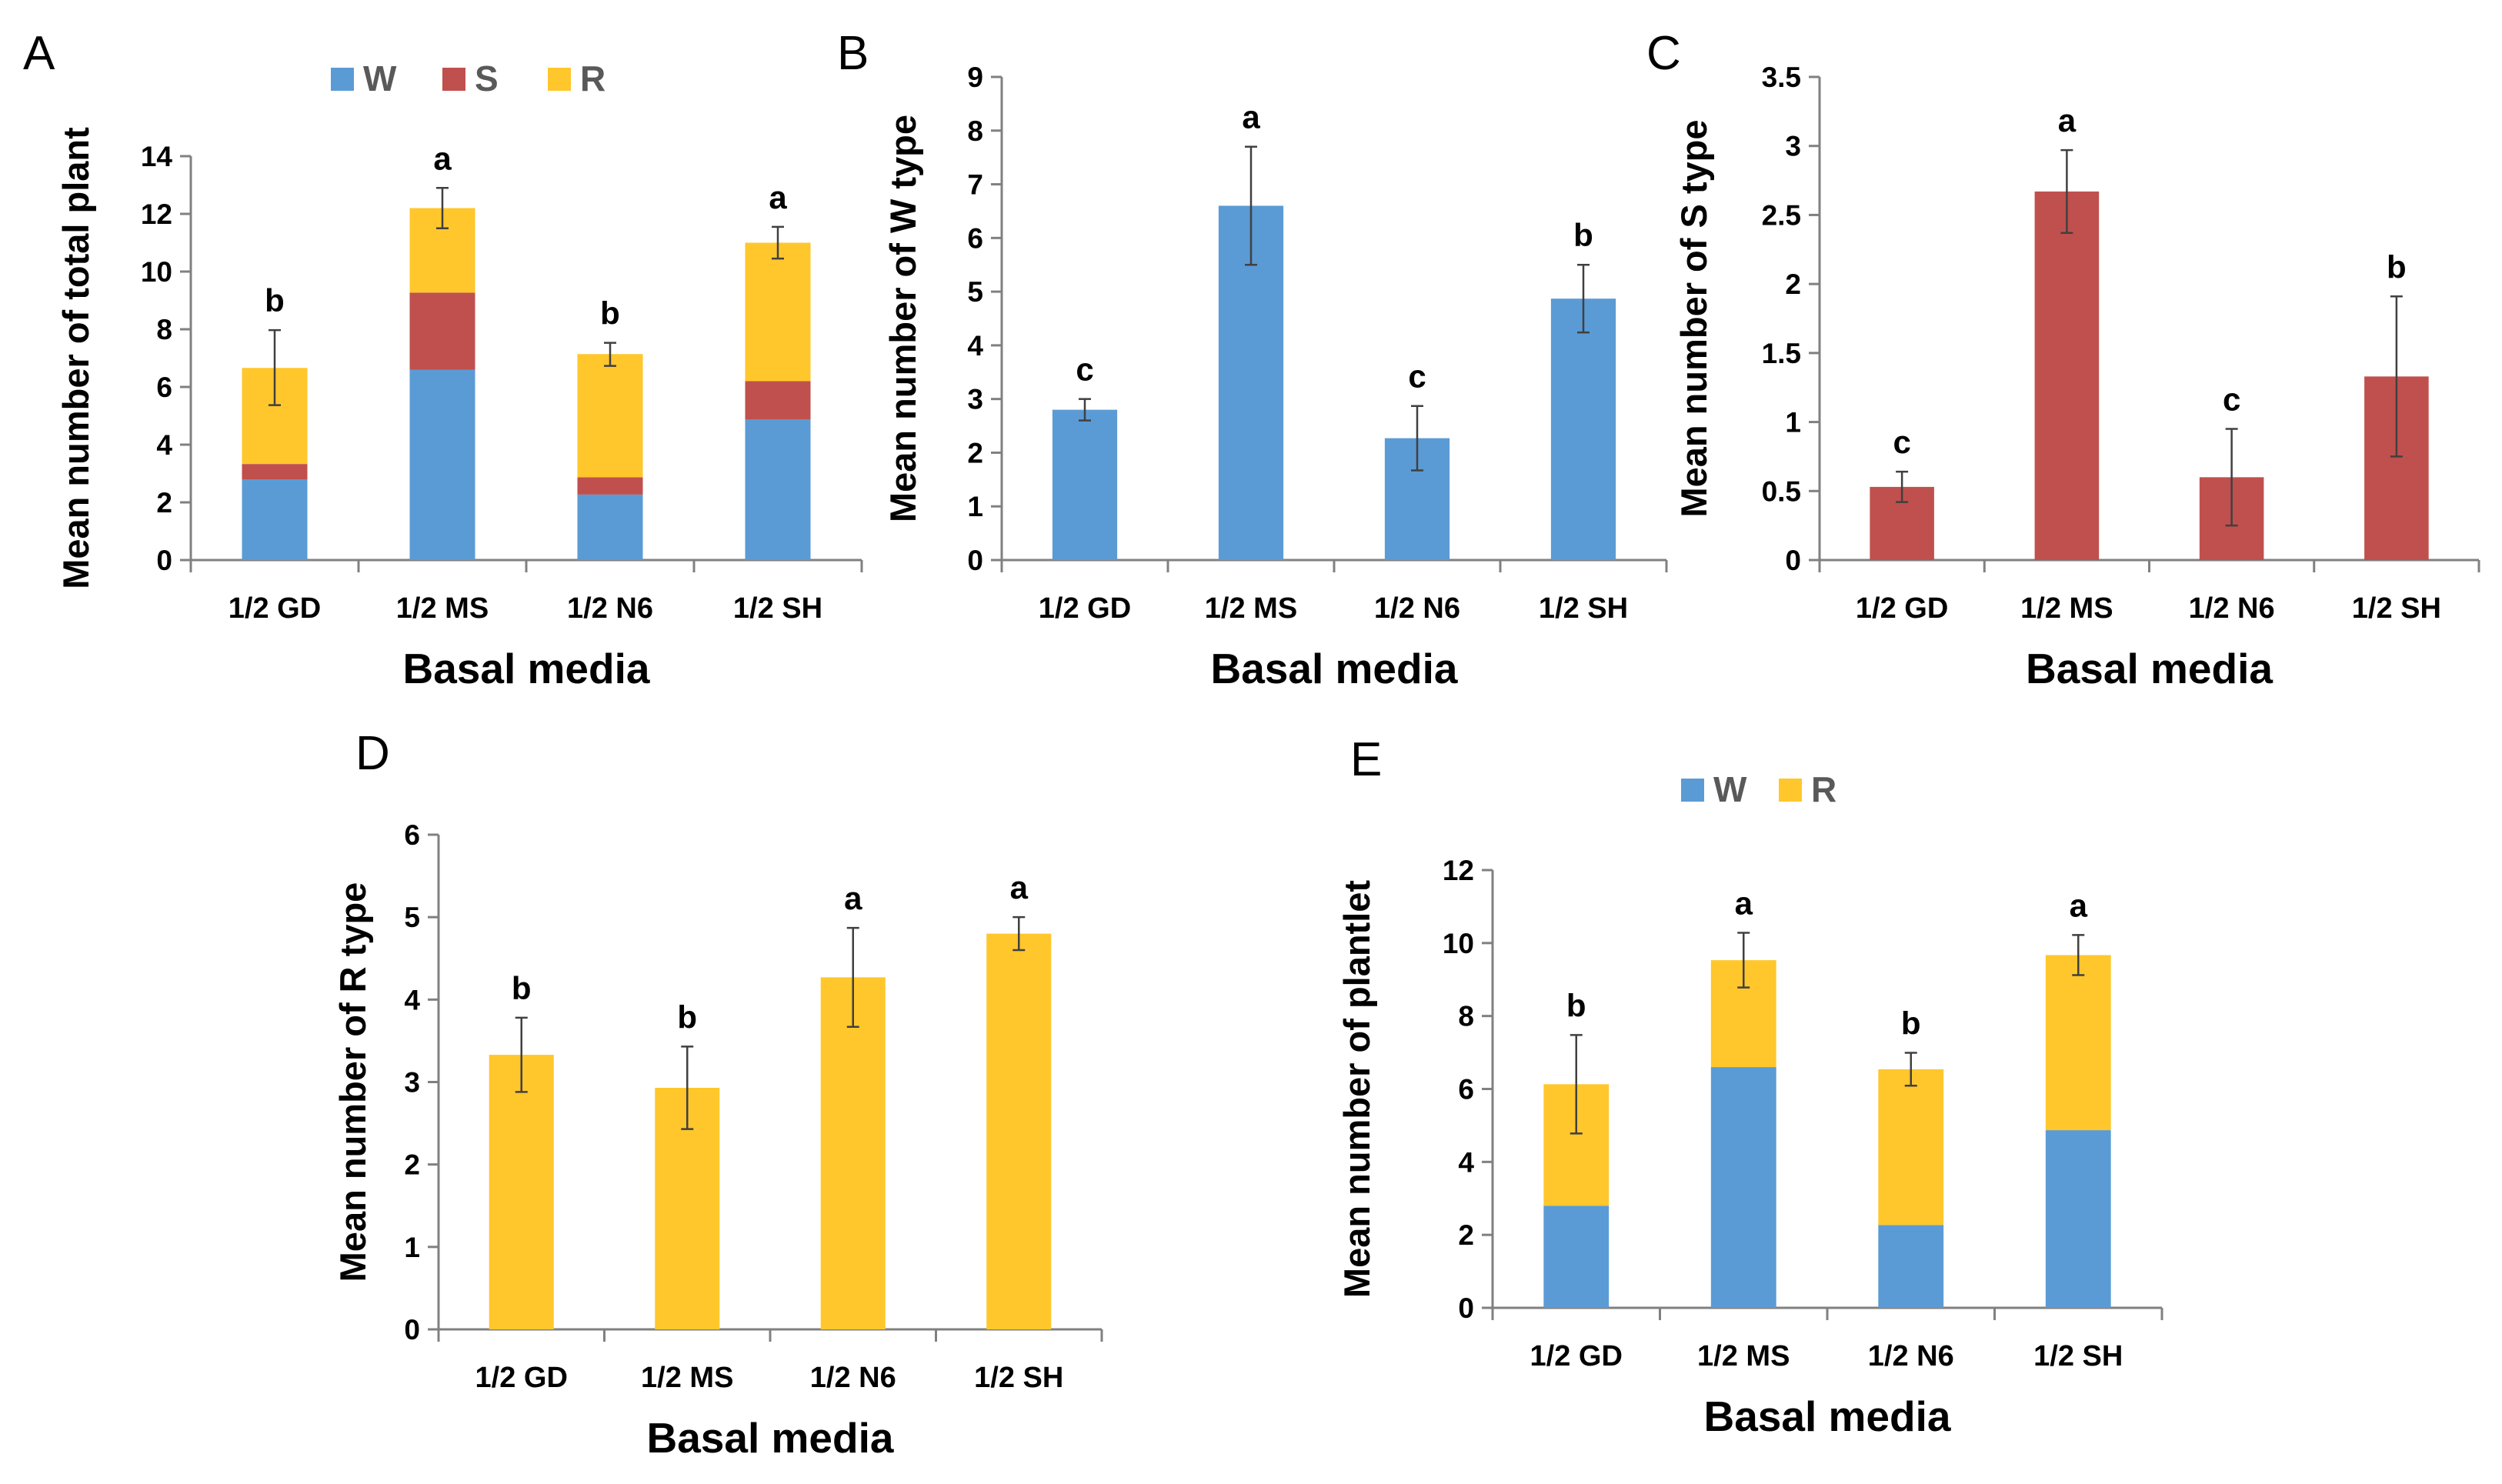 The height and width of the screenshot is (1484, 2502). I want to click on y-tick-label: 9, so click(975, 77).